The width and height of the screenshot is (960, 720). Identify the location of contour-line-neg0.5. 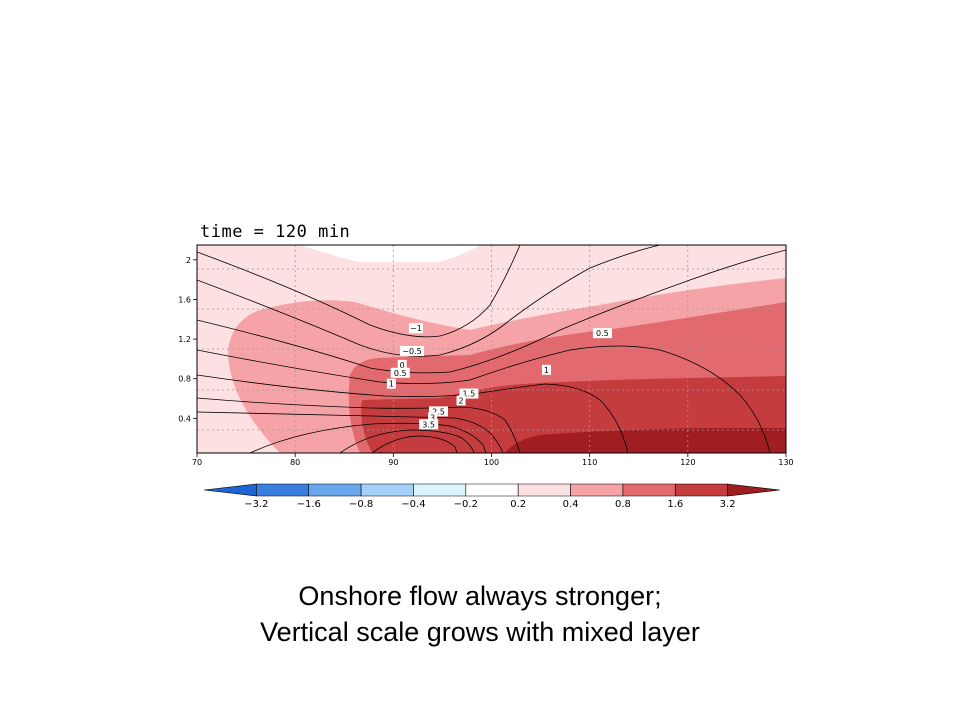
(429, 301).